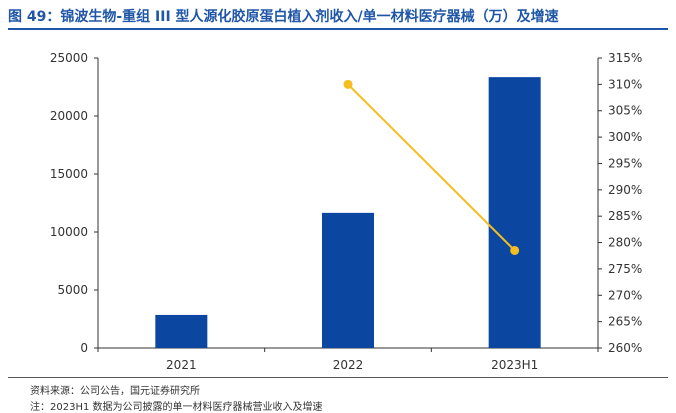 Image resolution: width=676 pixels, height=413 pixels. Describe the element at coordinates (338, 29) in the screenshot. I see `title-rule` at that location.